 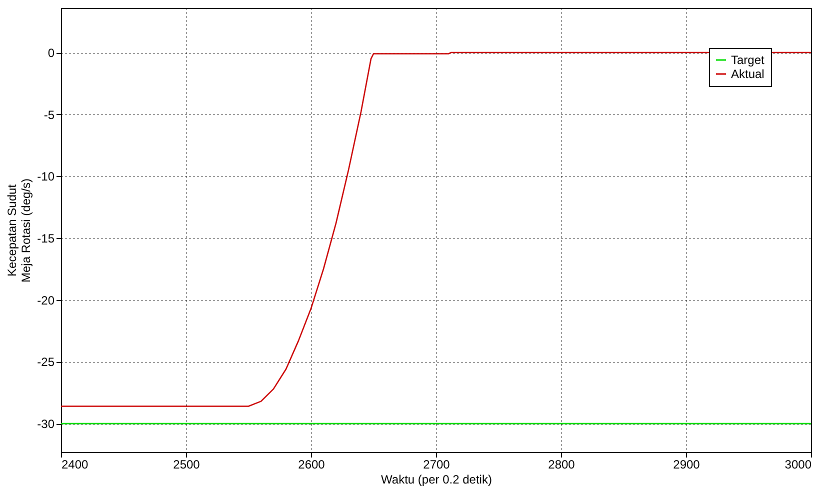 What do you see at coordinates (75, 465) in the screenshot?
I see `x-tick-label: 2400` at bounding box center [75, 465].